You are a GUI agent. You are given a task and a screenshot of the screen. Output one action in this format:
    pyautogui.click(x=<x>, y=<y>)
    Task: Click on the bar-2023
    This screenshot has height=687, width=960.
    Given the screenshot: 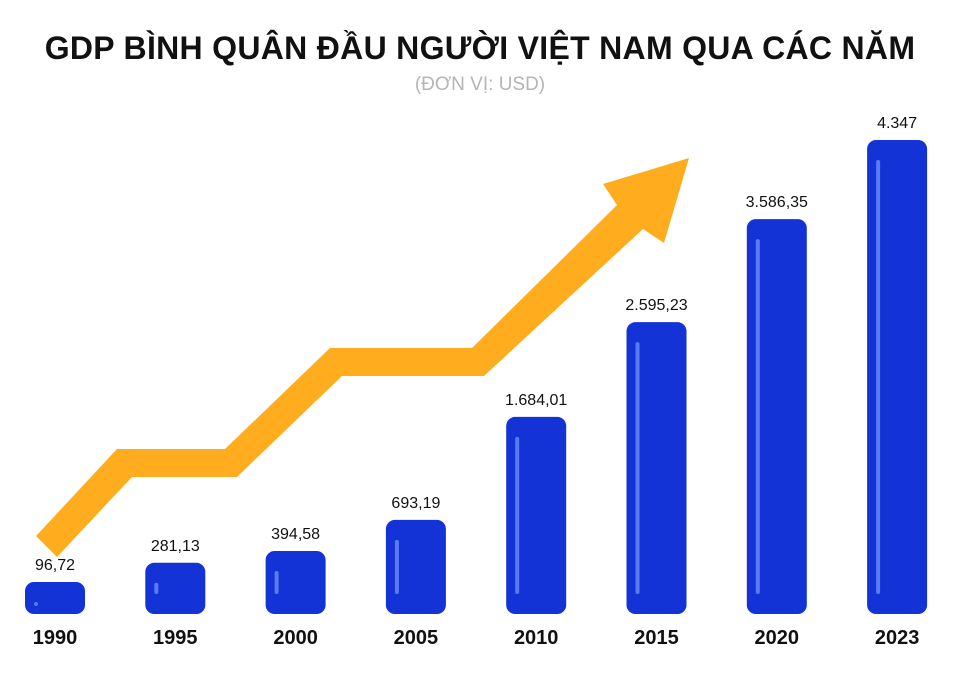 What is the action you would take?
    pyautogui.click(x=897, y=377)
    